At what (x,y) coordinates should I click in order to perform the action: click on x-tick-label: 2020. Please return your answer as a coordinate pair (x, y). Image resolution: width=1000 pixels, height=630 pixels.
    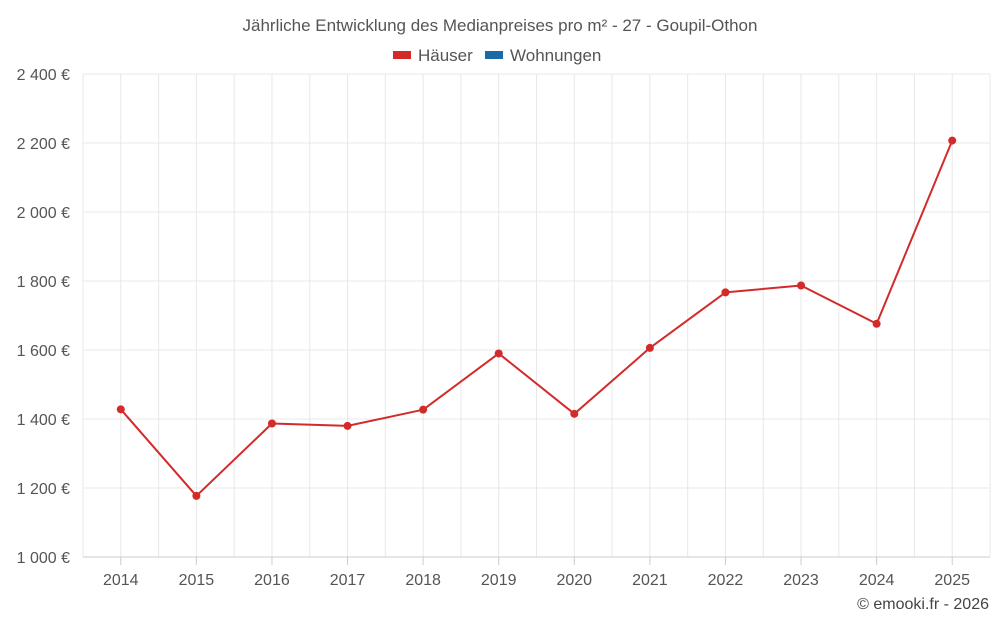
    Looking at the image, I should click on (574, 580).